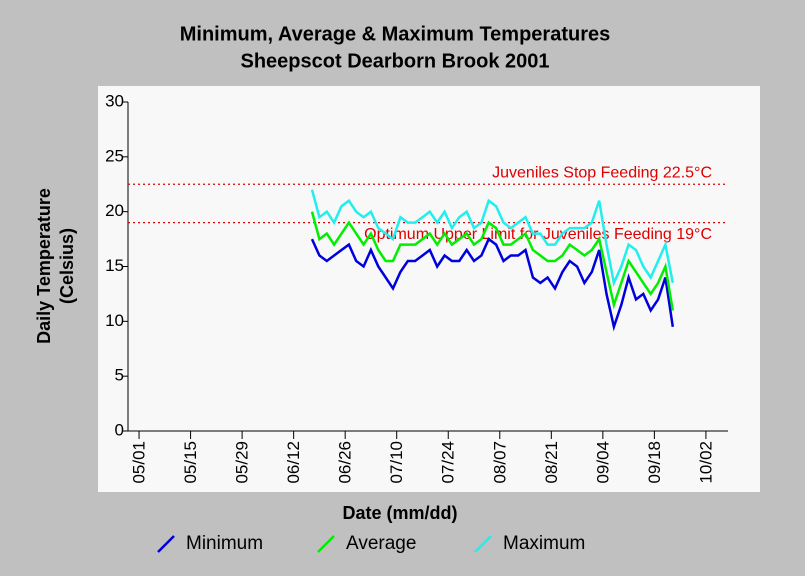 The height and width of the screenshot is (576, 805). What do you see at coordinates (345, 462) in the screenshot?
I see `x-tick-label: 06/26` at bounding box center [345, 462].